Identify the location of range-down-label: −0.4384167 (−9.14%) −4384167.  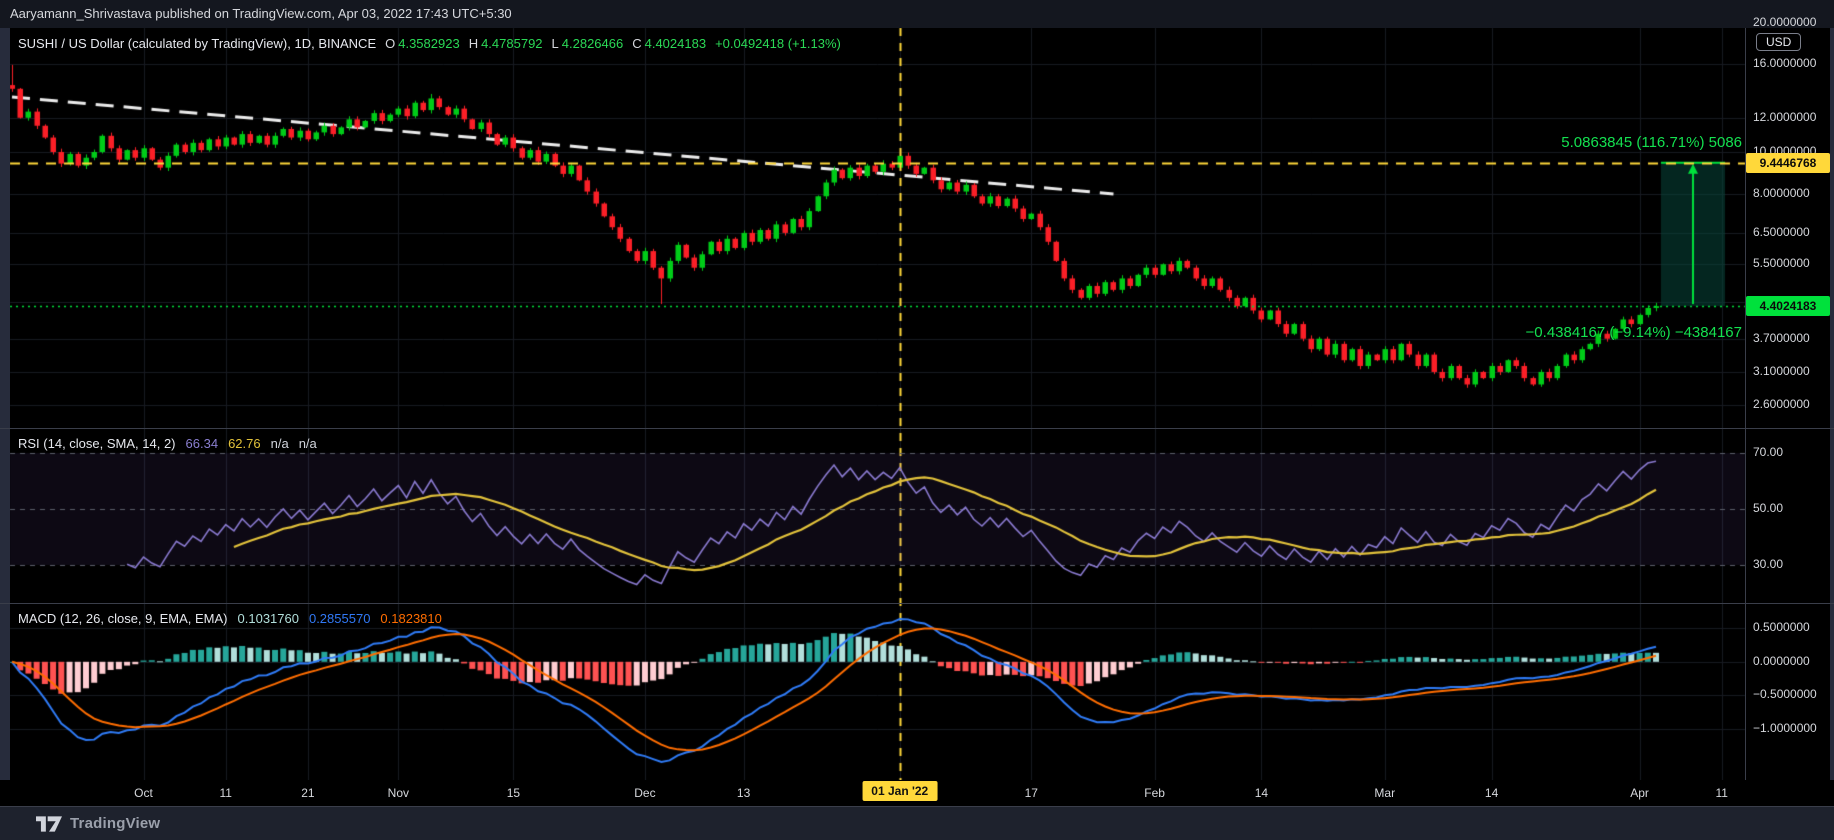
(1633, 333).